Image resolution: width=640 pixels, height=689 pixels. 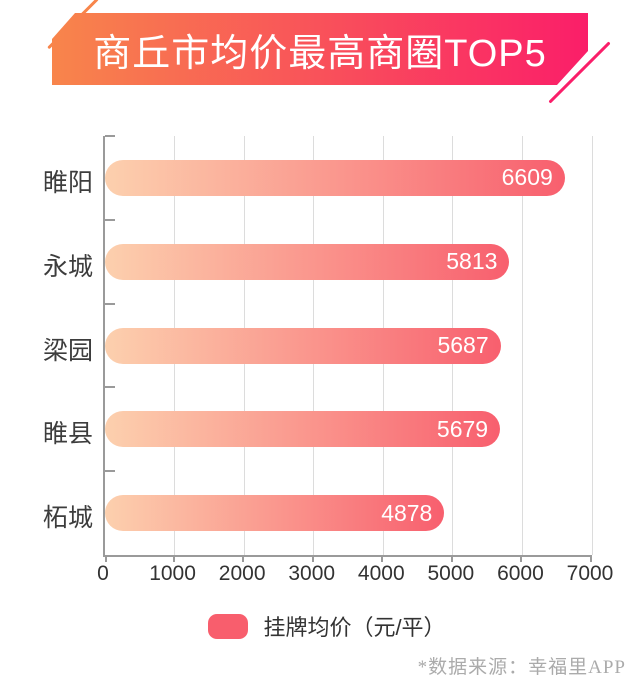 What do you see at coordinates (354, 627) in the screenshot?
I see `legend-label: 挂牌均价（元/平）` at bounding box center [354, 627].